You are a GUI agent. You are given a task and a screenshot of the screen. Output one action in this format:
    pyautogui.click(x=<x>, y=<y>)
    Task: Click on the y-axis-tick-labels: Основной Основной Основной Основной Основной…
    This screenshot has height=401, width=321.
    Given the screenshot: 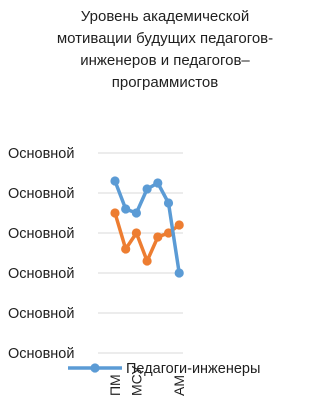 What is the action you would take?
    pyautogui.click(x=41, y=254)
    